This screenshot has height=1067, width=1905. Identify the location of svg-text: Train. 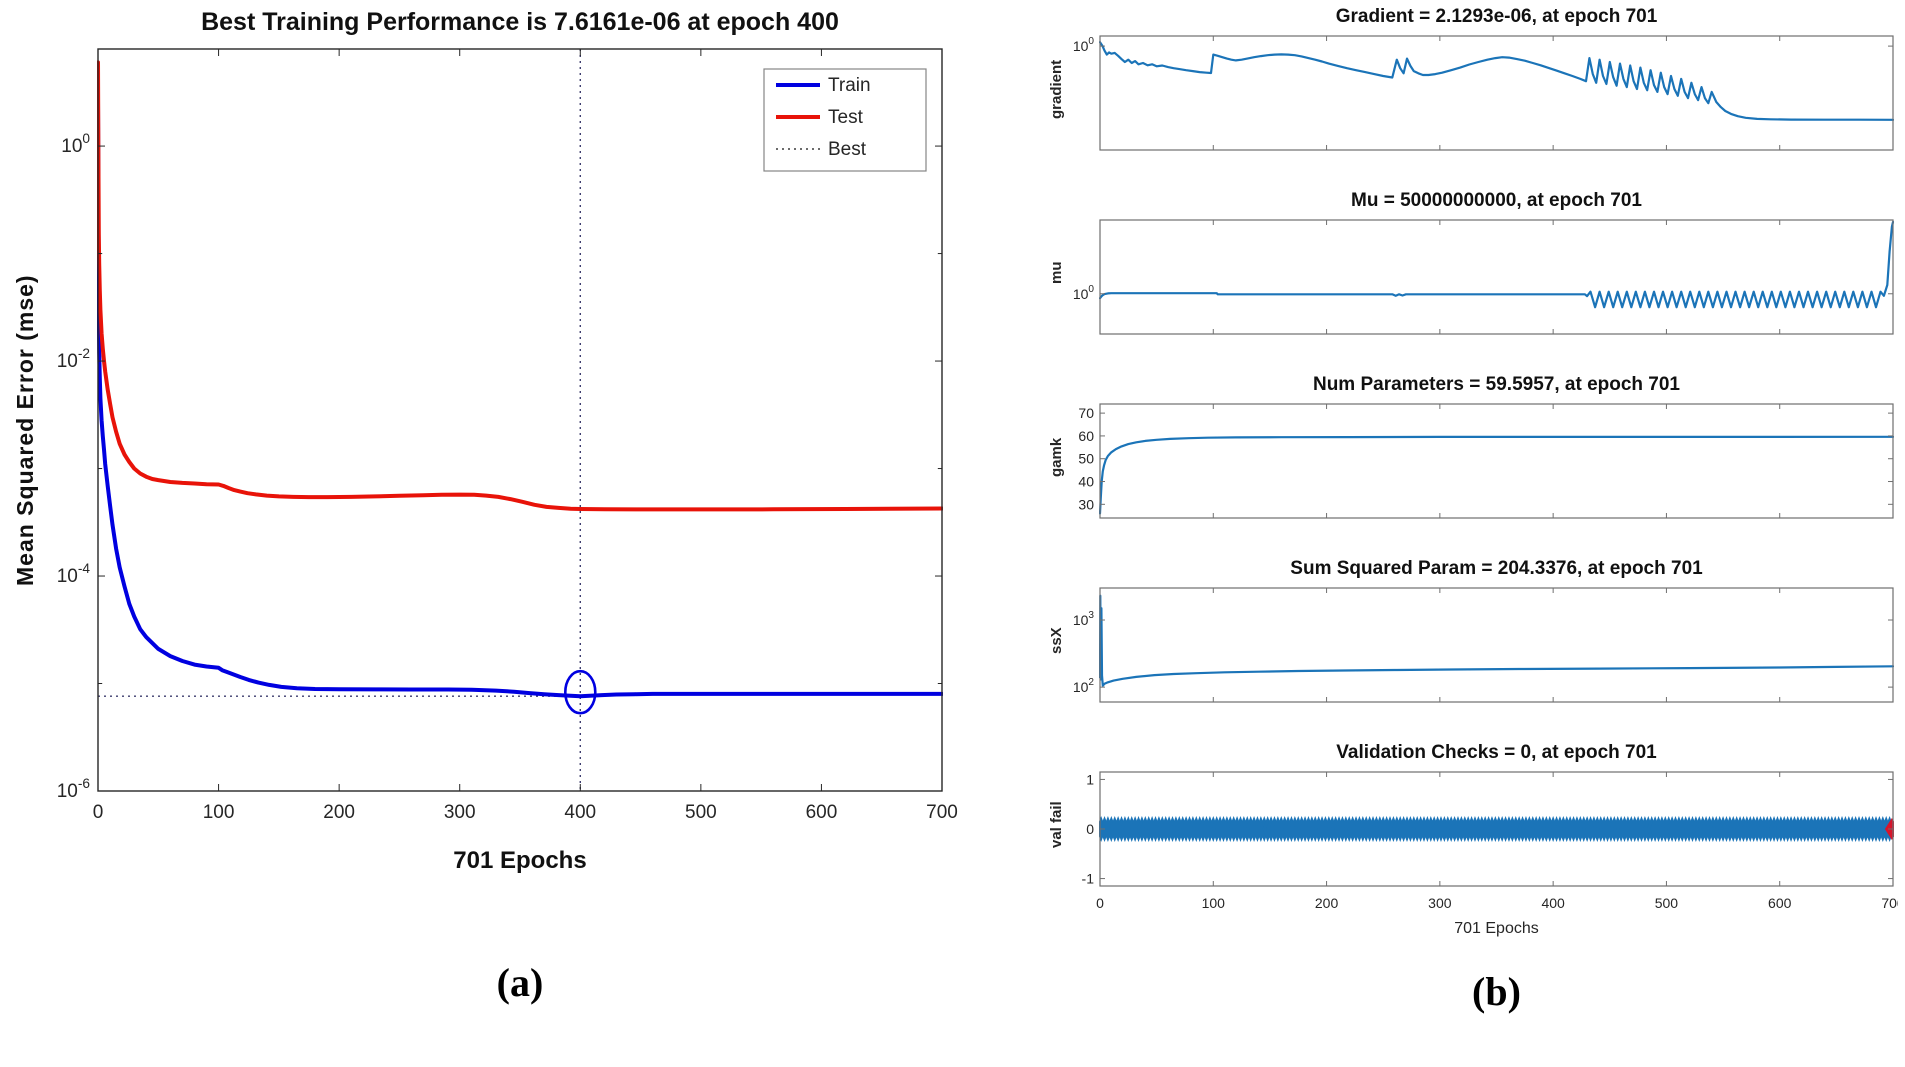
(849, 85).